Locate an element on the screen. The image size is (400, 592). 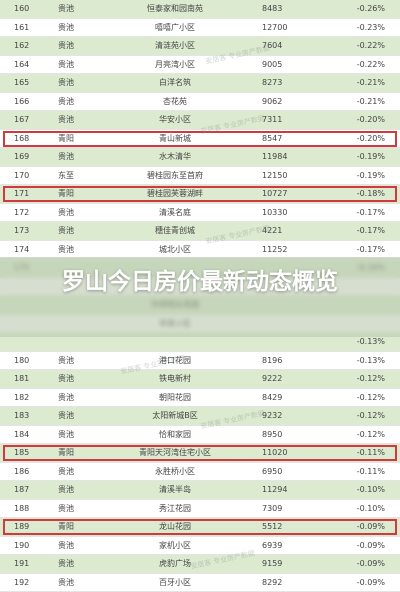
table-row: 170 东至 碧桂园东至首府 12150 -0.19% is located at coordinates (200, 176).